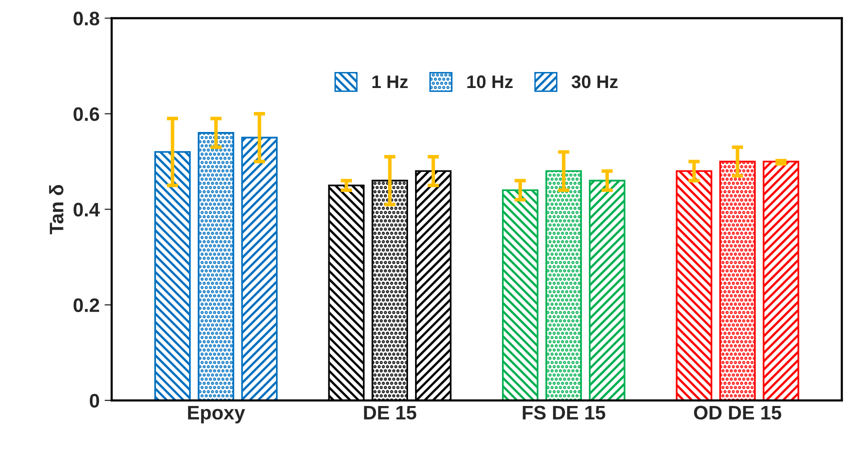 This screenshot has width=859, height=455. I want to click on y-tick-label: 0.6, so click(87, 114).